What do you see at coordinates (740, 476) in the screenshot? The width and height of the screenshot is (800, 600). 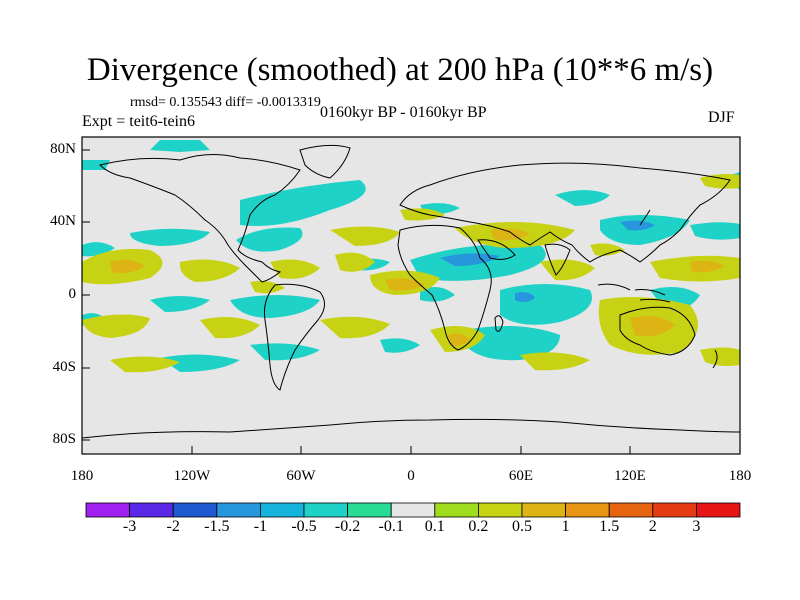 I see `lon-label-180e: 180` at bounding box center [740, 476].